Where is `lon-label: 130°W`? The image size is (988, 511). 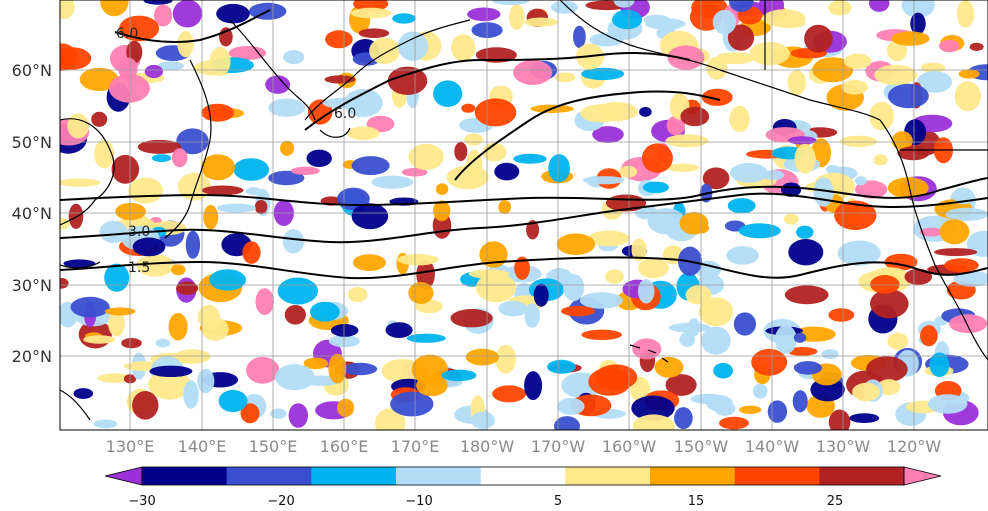 lon-label: 130°W is located at coordinates (843, 446).